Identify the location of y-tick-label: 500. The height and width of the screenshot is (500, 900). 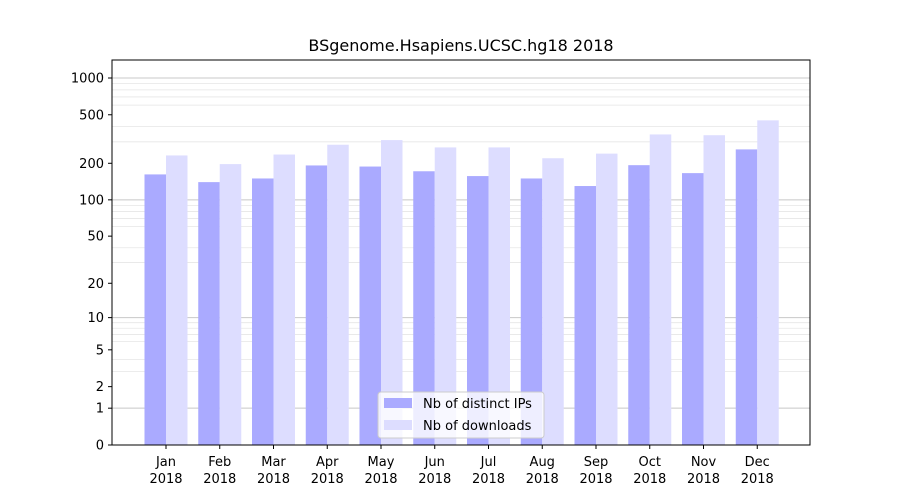
(91, 115).